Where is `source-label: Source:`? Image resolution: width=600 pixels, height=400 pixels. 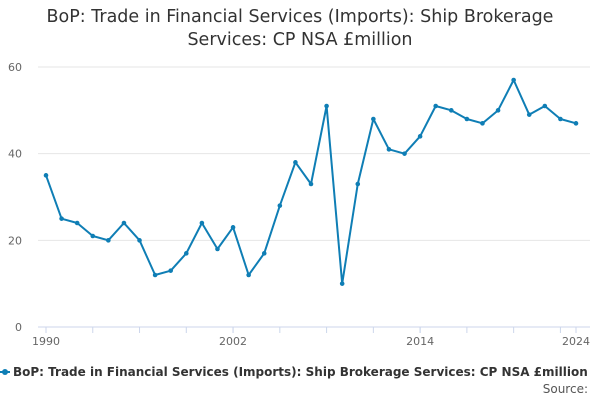 source-label: Source: is located at coordinates (565, 389).